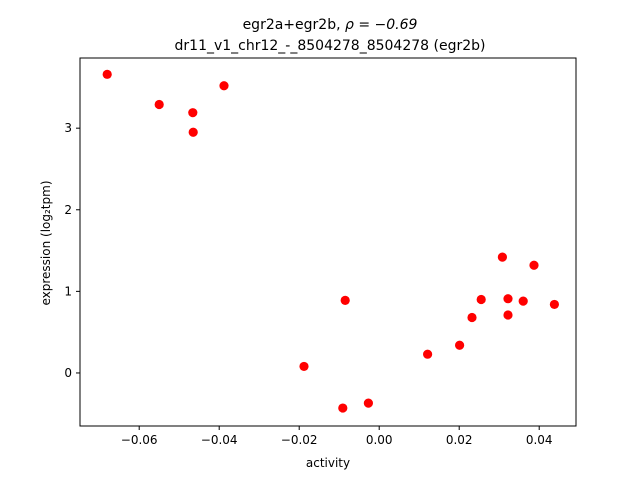  I want to click on y-tick-label: 3, so click(68, 128).